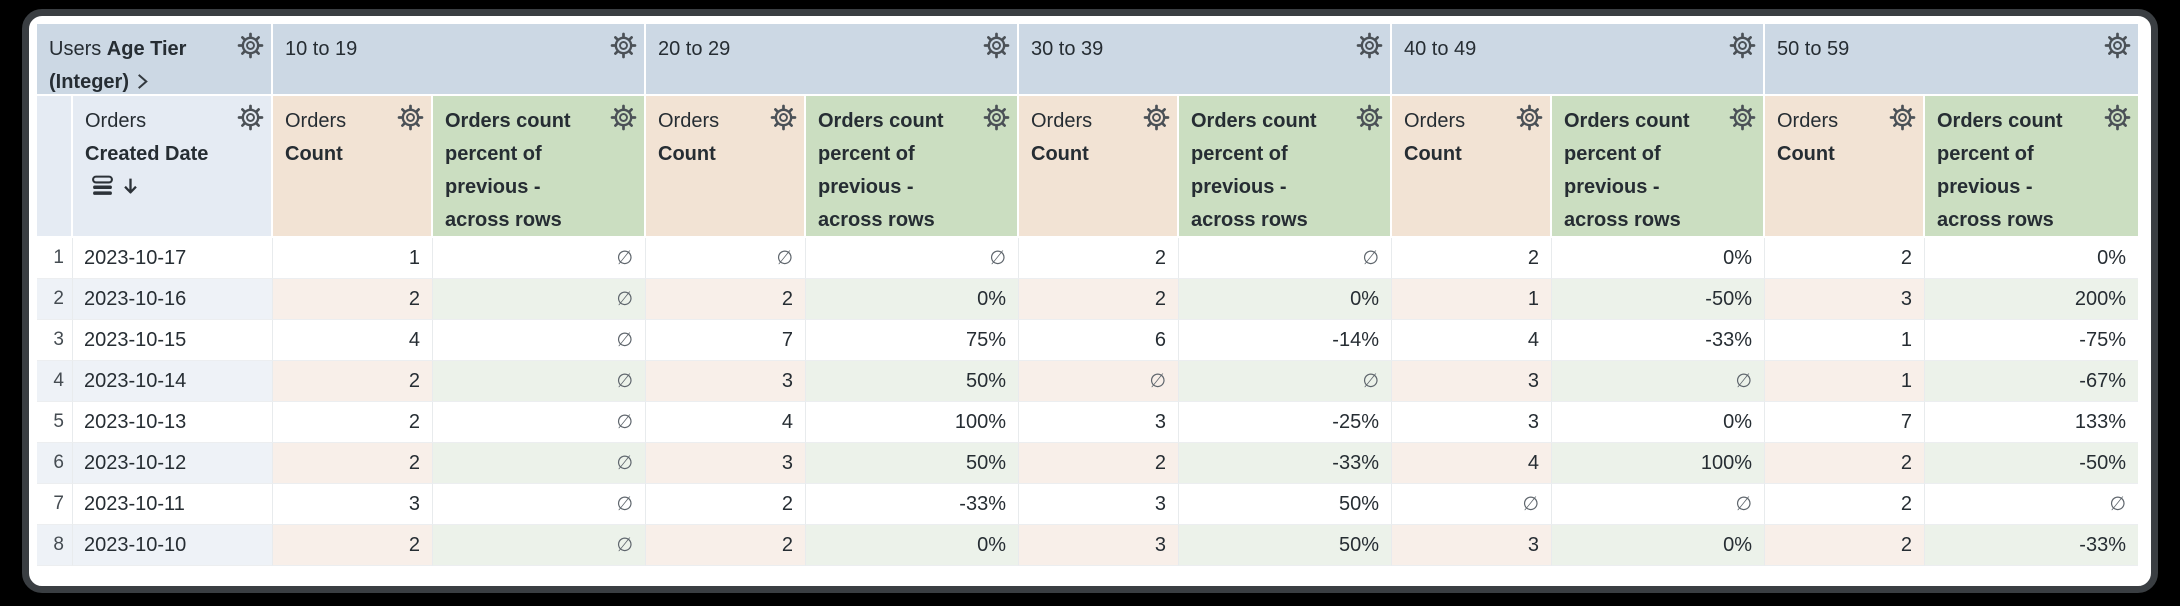 This screenshot has width=2180, height=606. What do you see at coordinates (2031, 258) in the screenshot?
I see `percent-of-previous-cell-50-59: 0%` at bounding box center [2031, 258].